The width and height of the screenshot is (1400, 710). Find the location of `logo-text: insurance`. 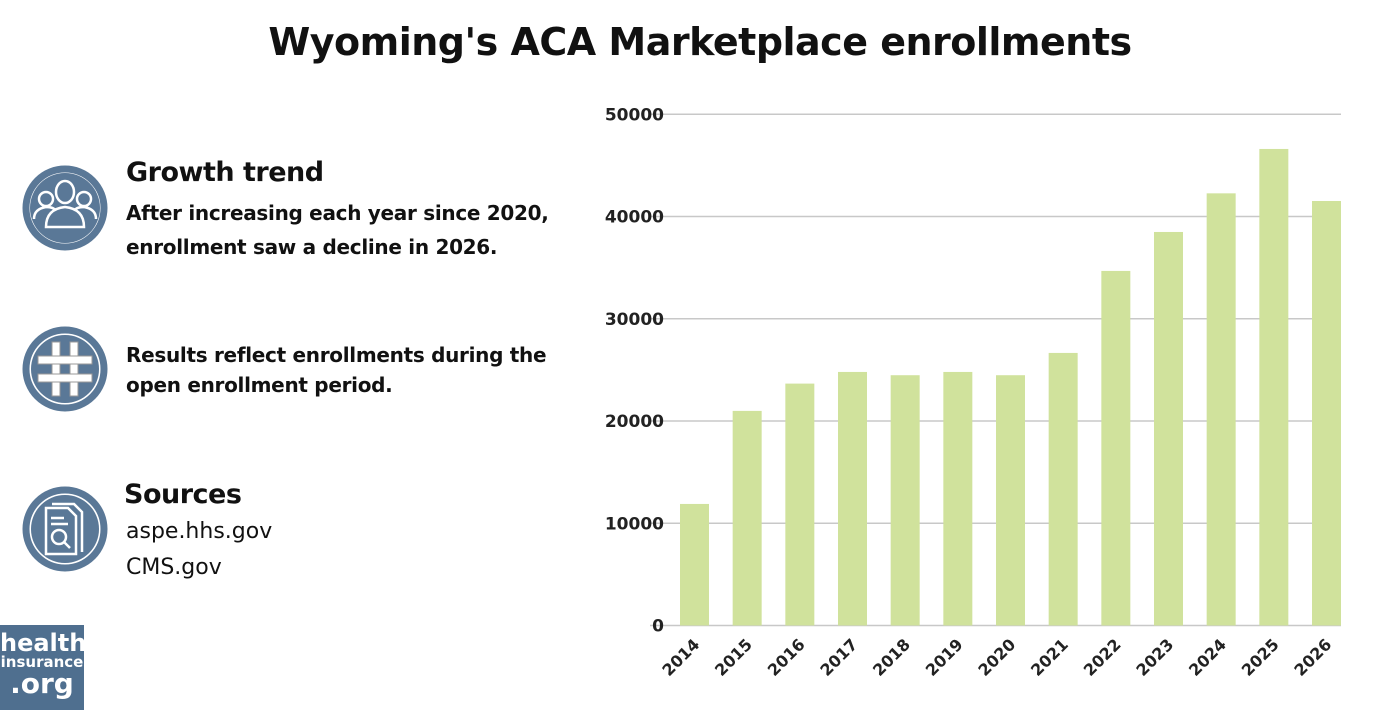

logo-text: insurance is located at coordinates (42, 662).